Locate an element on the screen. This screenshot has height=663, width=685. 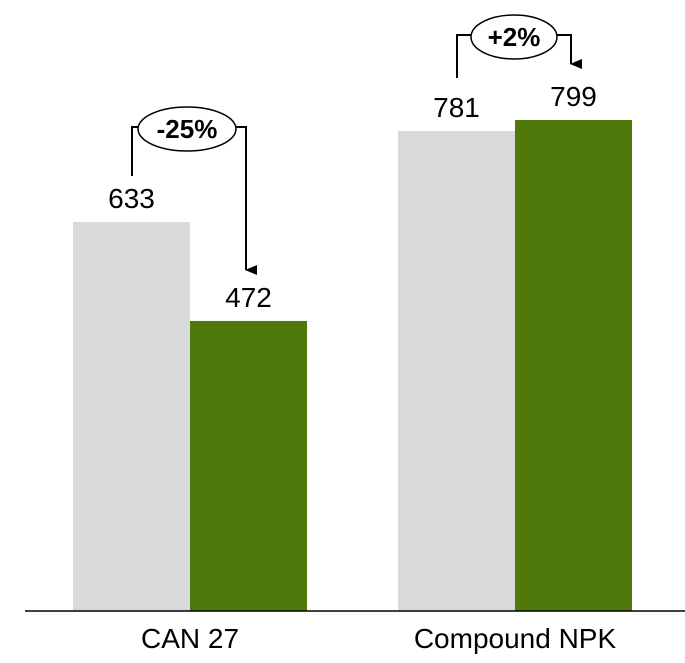
change-label-can-27: -25% is located at coordinates (187, 129).